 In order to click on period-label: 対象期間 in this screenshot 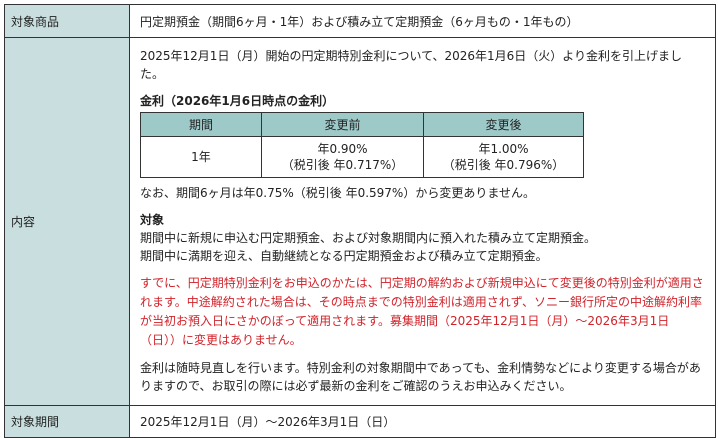, I will do `click(67, 421)`.